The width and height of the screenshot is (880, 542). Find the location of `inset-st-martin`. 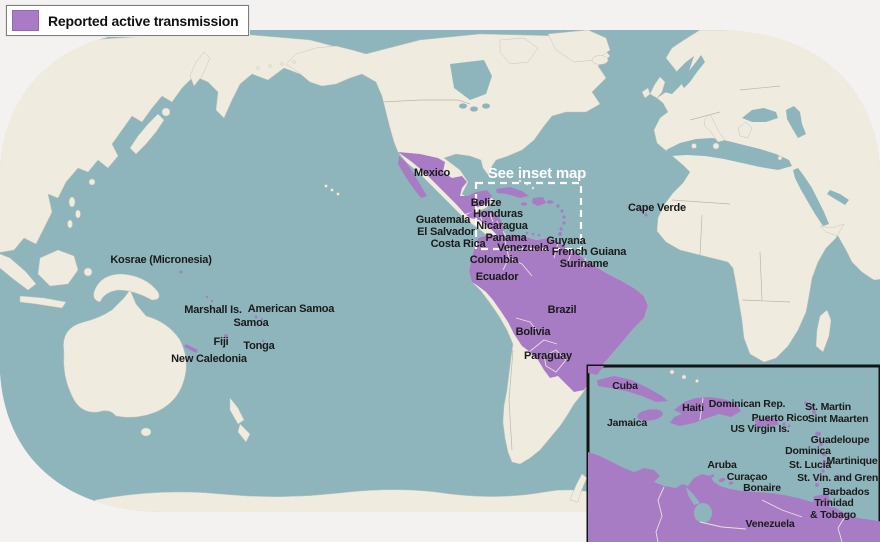

inset-st-martin is located at coordinates (806, 403).